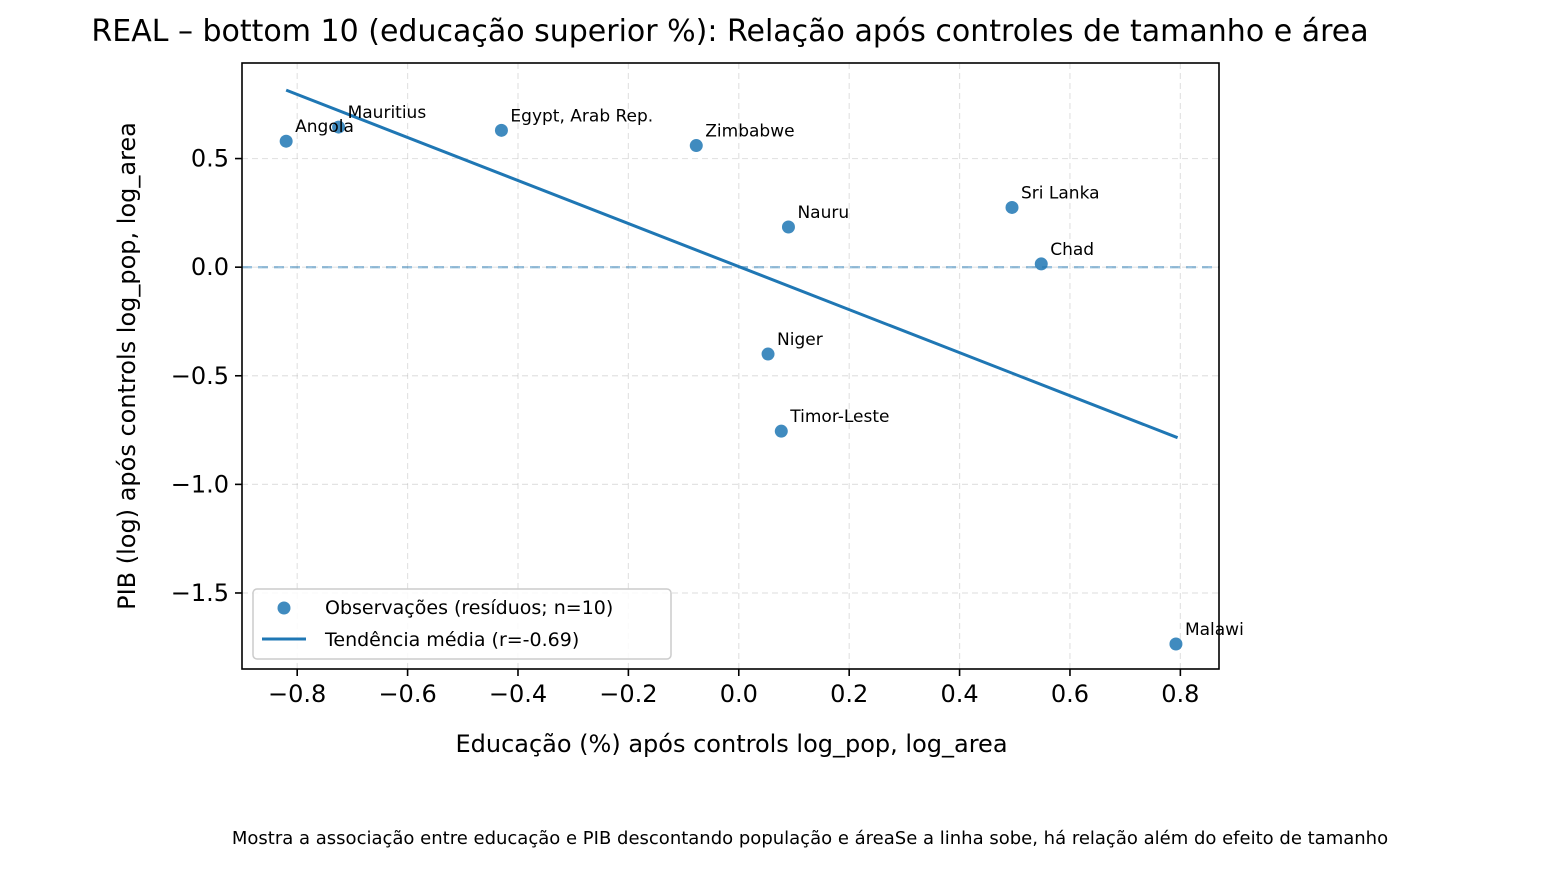 This screenshot has width=1545, height=871. What do you see at coordinates (200, 593) in the screenshot?
I see `y-tick-label: −1.5` at bounding box center [200, 593].